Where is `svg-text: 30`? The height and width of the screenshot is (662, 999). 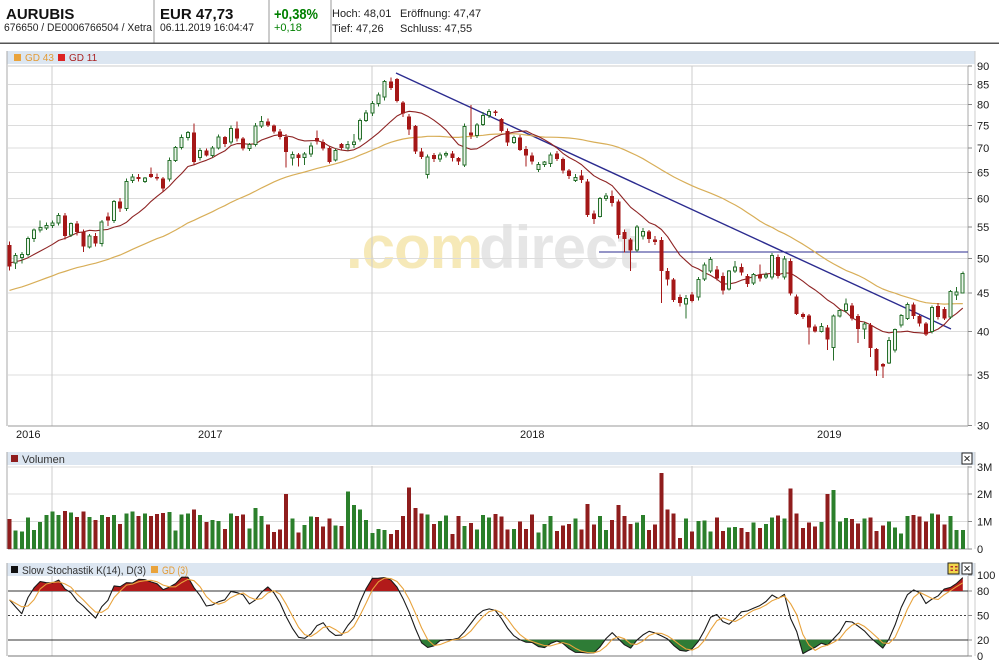
svg-text: 30 is located at coordinates (983, 427).